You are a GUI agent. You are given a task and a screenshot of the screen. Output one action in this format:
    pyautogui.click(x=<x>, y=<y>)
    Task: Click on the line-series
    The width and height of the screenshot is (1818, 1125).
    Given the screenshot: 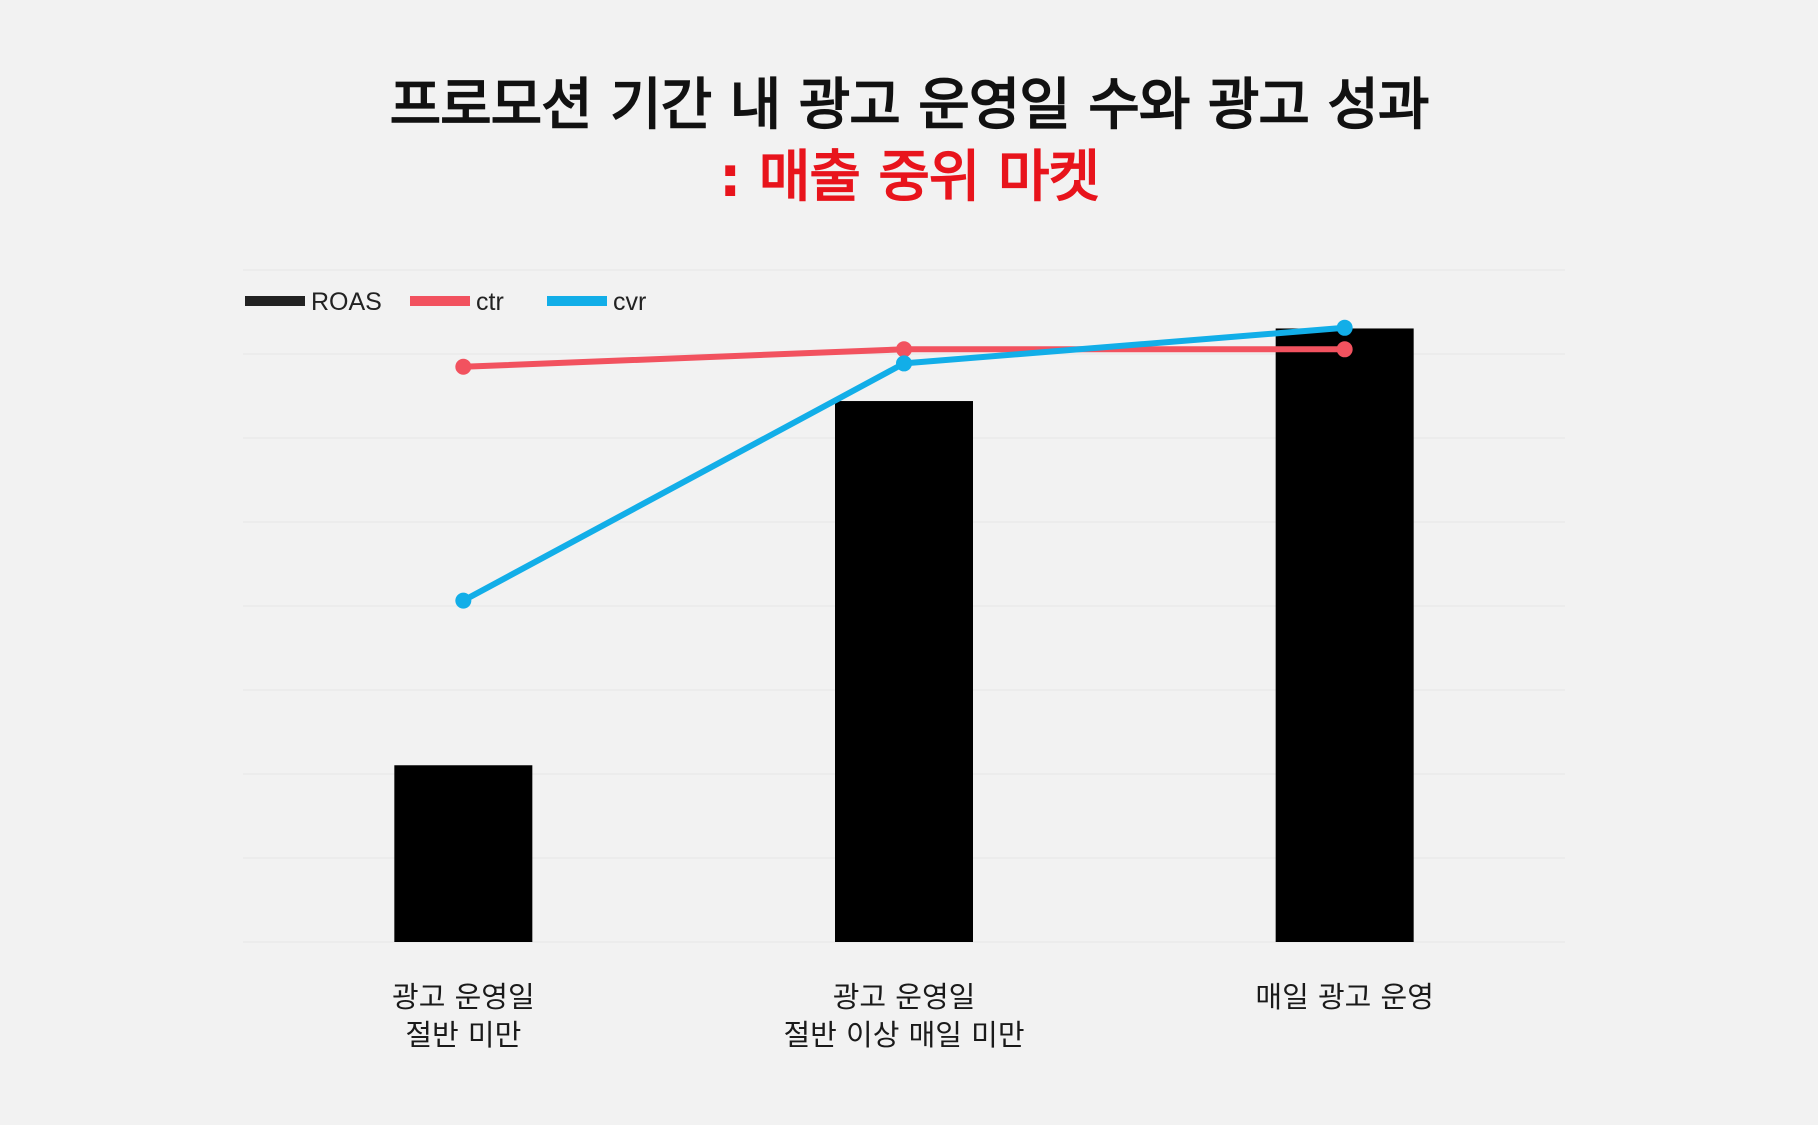 What is the action you would take?
    pyautogui.click(x=904, y=464)
    